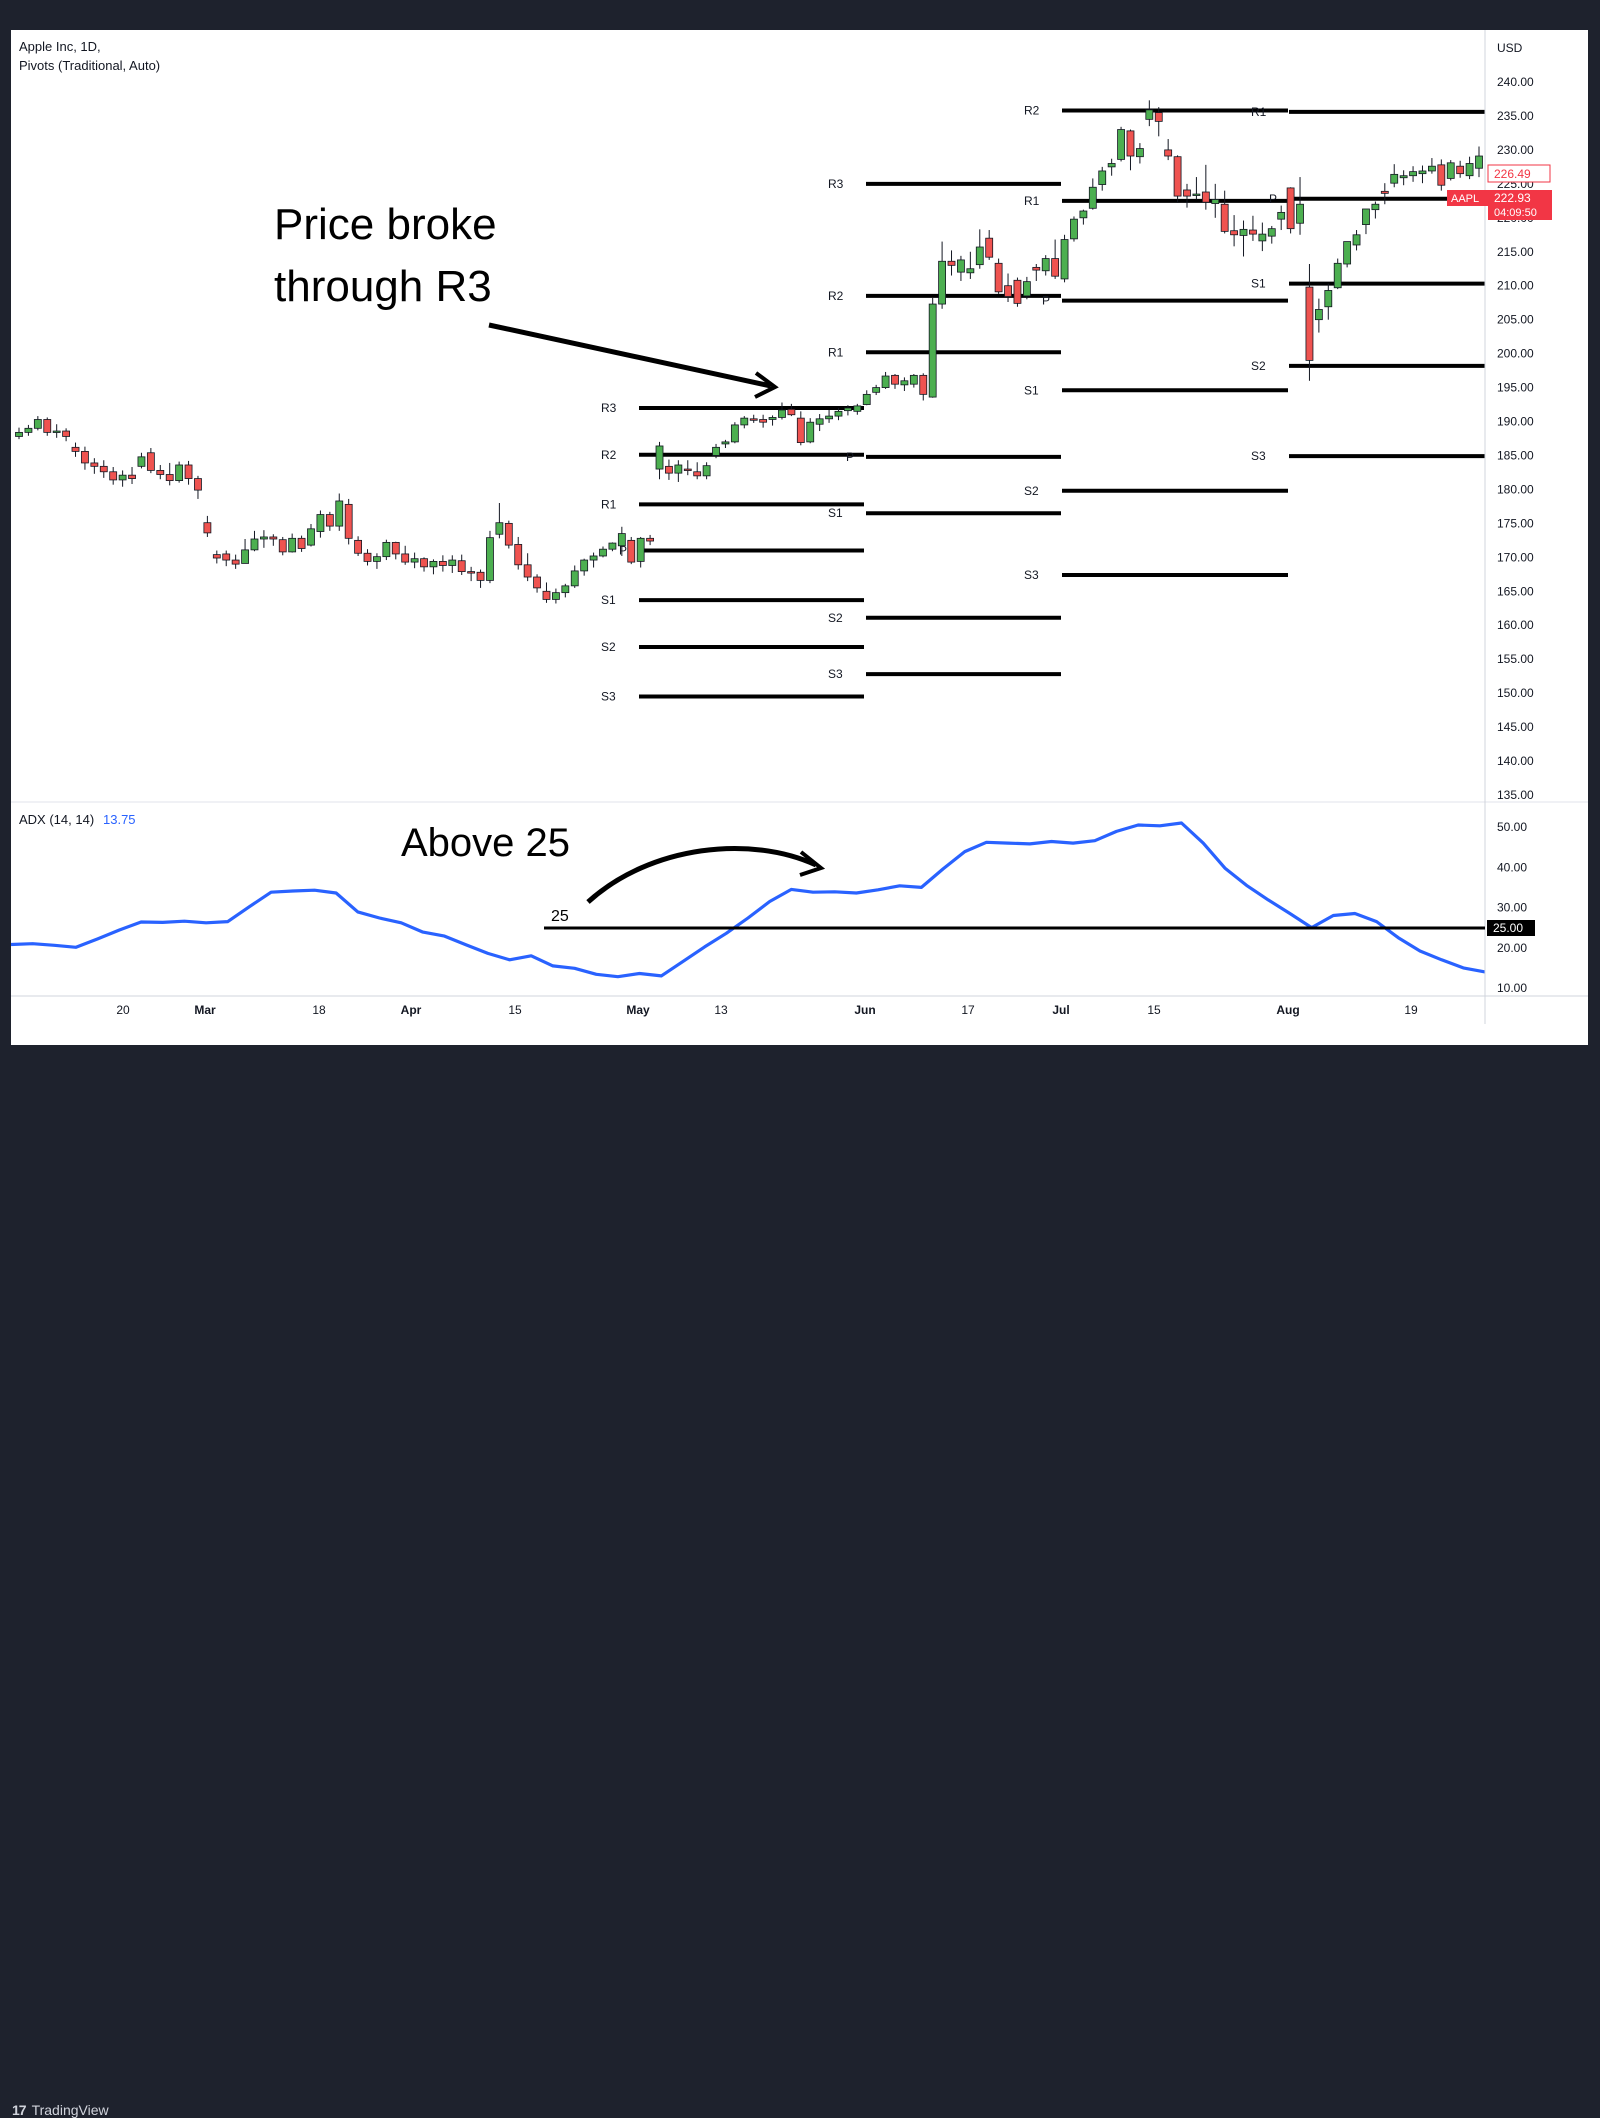  I want to click on annotation-price-broke-line2: through R3, so click(383, 286).